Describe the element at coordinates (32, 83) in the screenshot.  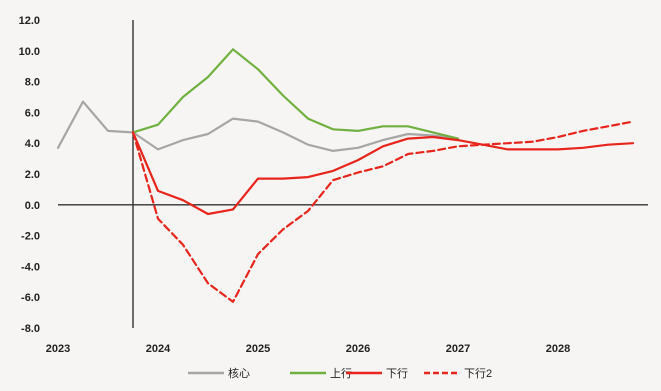
I see `y-tick-label: 8.0` at that location.